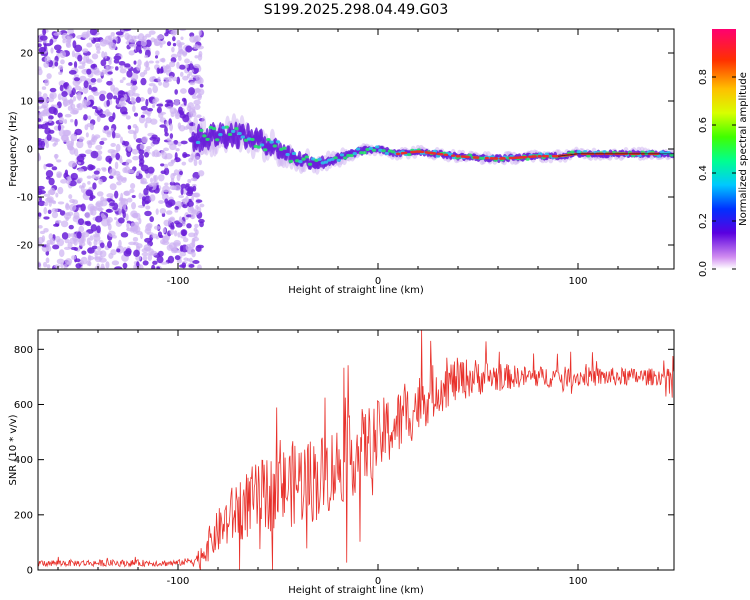 The width and height of the screenshot is (750, 600). I want to click on y-tick-label: -20, so click(25, 246).